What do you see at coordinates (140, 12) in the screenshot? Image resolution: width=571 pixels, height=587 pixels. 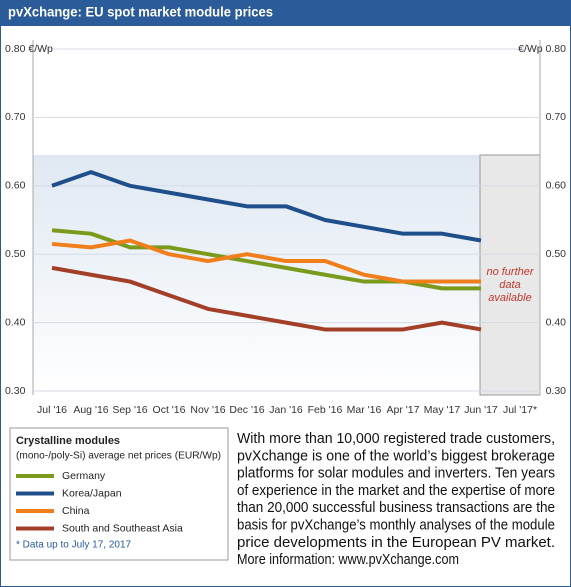 I see `chart-title: pvXchange: EU spot market module prices` at bounding box center [140, 12].